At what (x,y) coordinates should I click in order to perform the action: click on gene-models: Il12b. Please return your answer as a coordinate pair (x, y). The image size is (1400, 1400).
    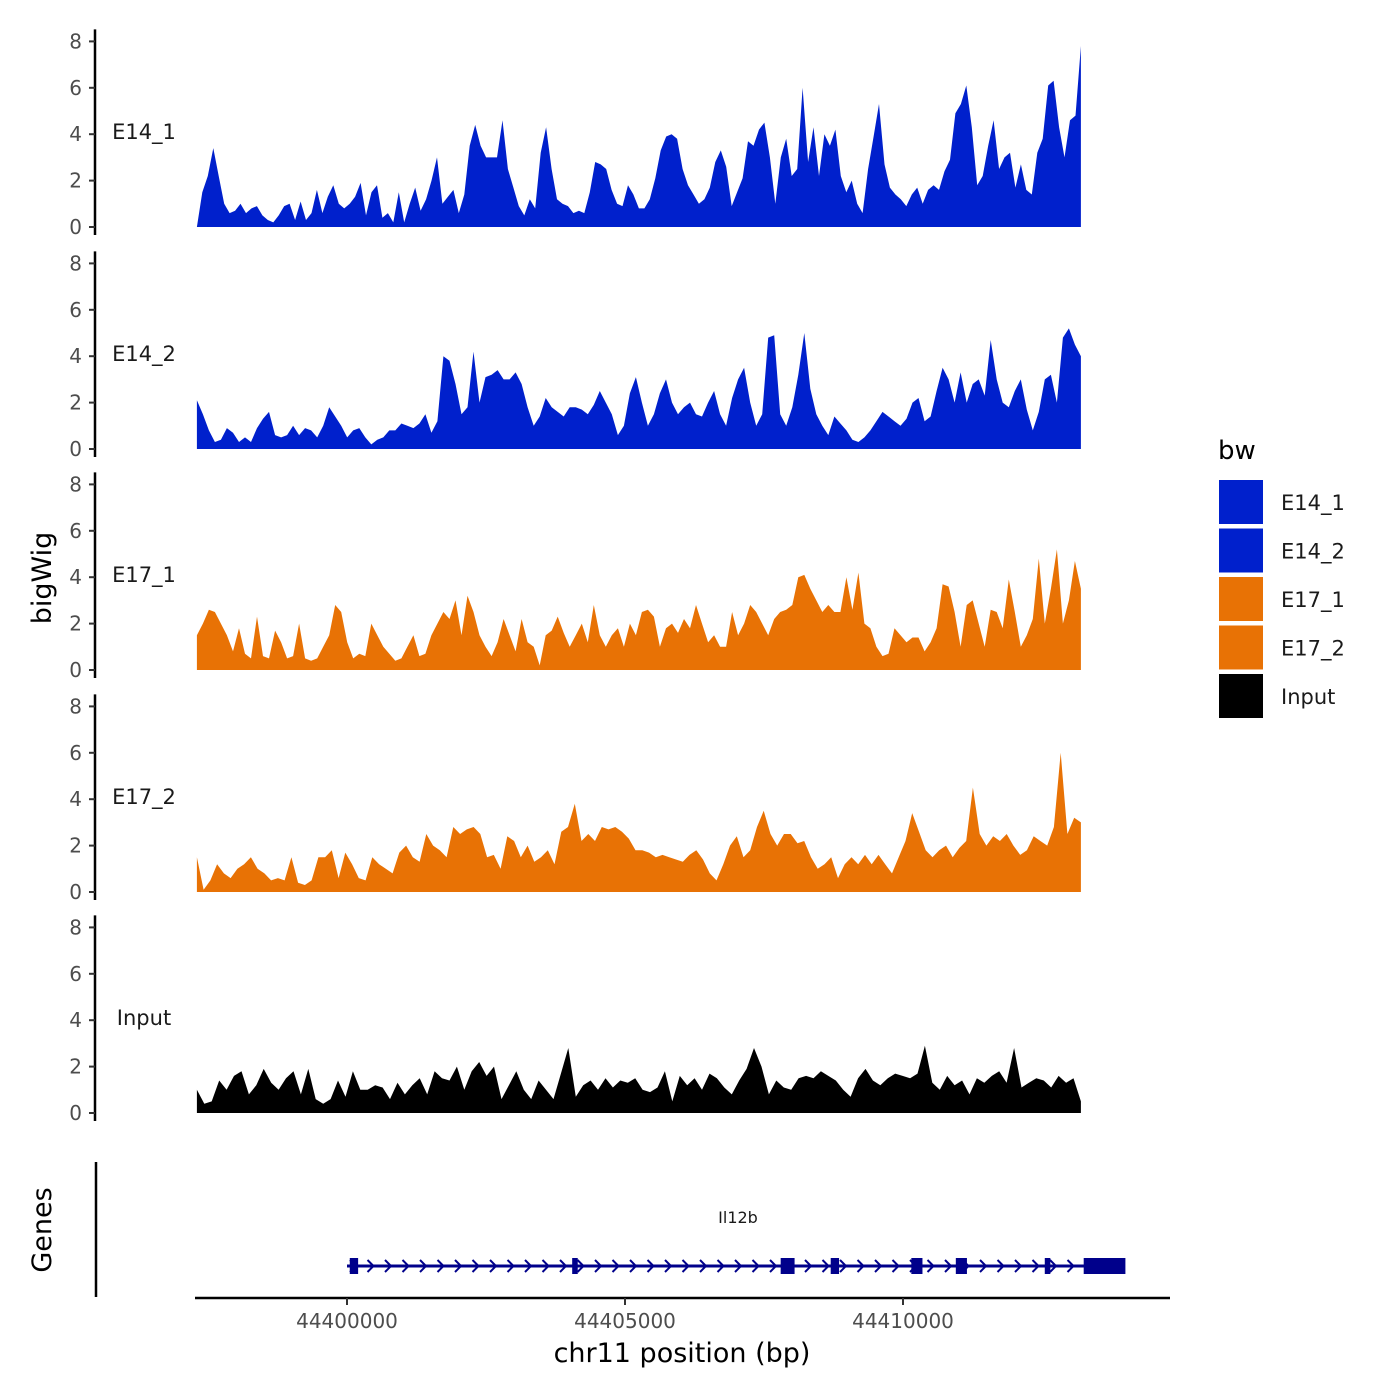
    Looking at the image, I should click on (736, 1241).